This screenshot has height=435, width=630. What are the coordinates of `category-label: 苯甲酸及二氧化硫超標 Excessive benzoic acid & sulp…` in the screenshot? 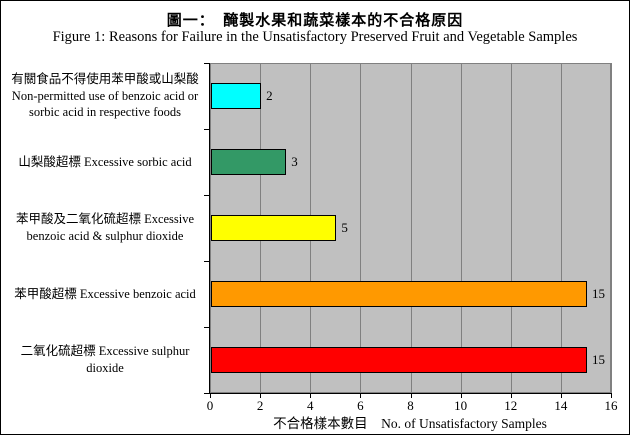 It's located at (105, 227).